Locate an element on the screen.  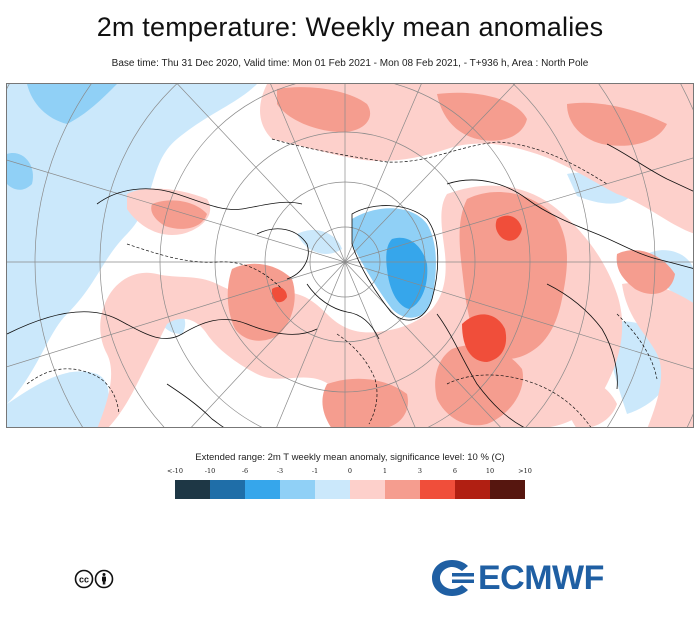
legend-tick-label: 6 is located at coordinates (455, 471).